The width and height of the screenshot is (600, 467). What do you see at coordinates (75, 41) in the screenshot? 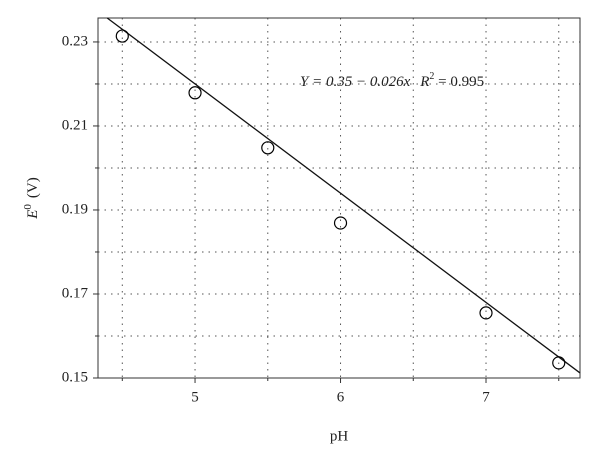
I see `y-tick-label: 0.23` at bounding box center [75, 41].